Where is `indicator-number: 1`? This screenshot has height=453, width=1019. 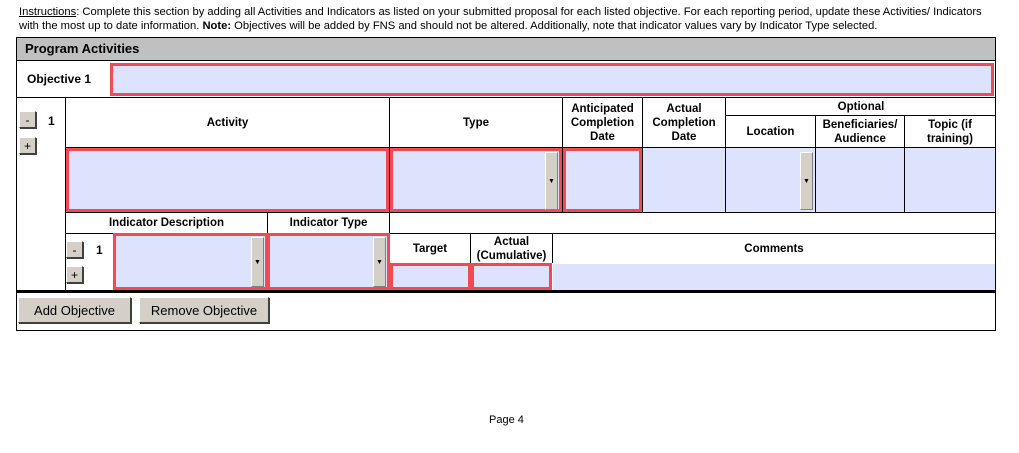
indicator-number: 1 is located at coordinates (99, 250).